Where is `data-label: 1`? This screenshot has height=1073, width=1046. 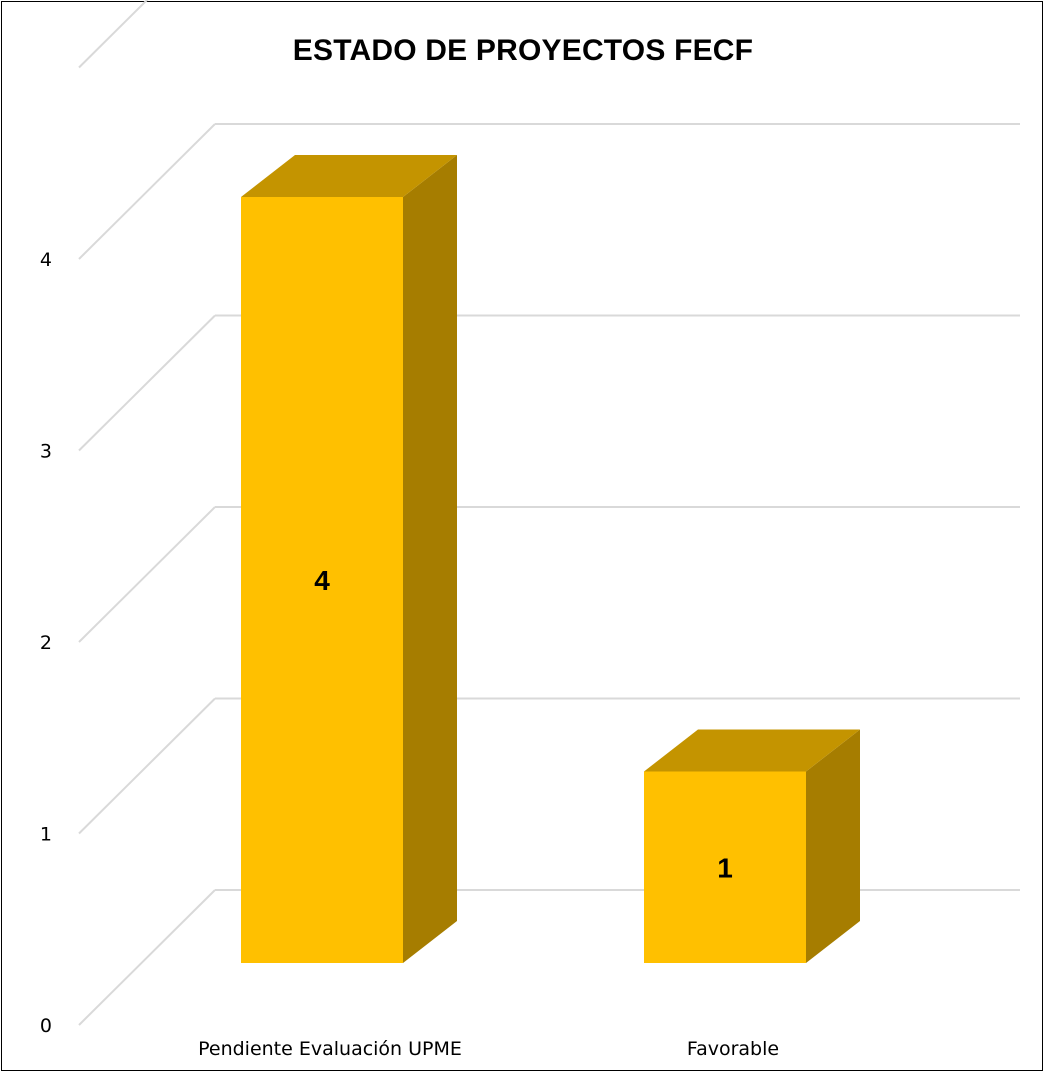 data-label: 1 is located at coordinates (725, 867).